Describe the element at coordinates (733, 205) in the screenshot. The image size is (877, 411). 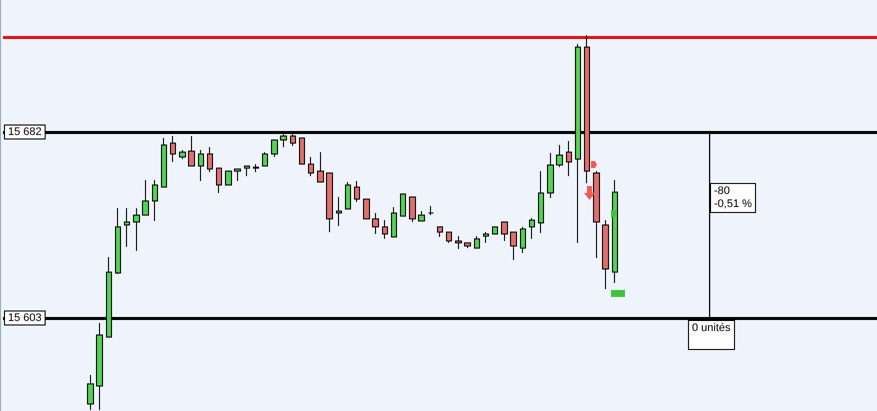
I see `annotation: -0,51 %` at that location.